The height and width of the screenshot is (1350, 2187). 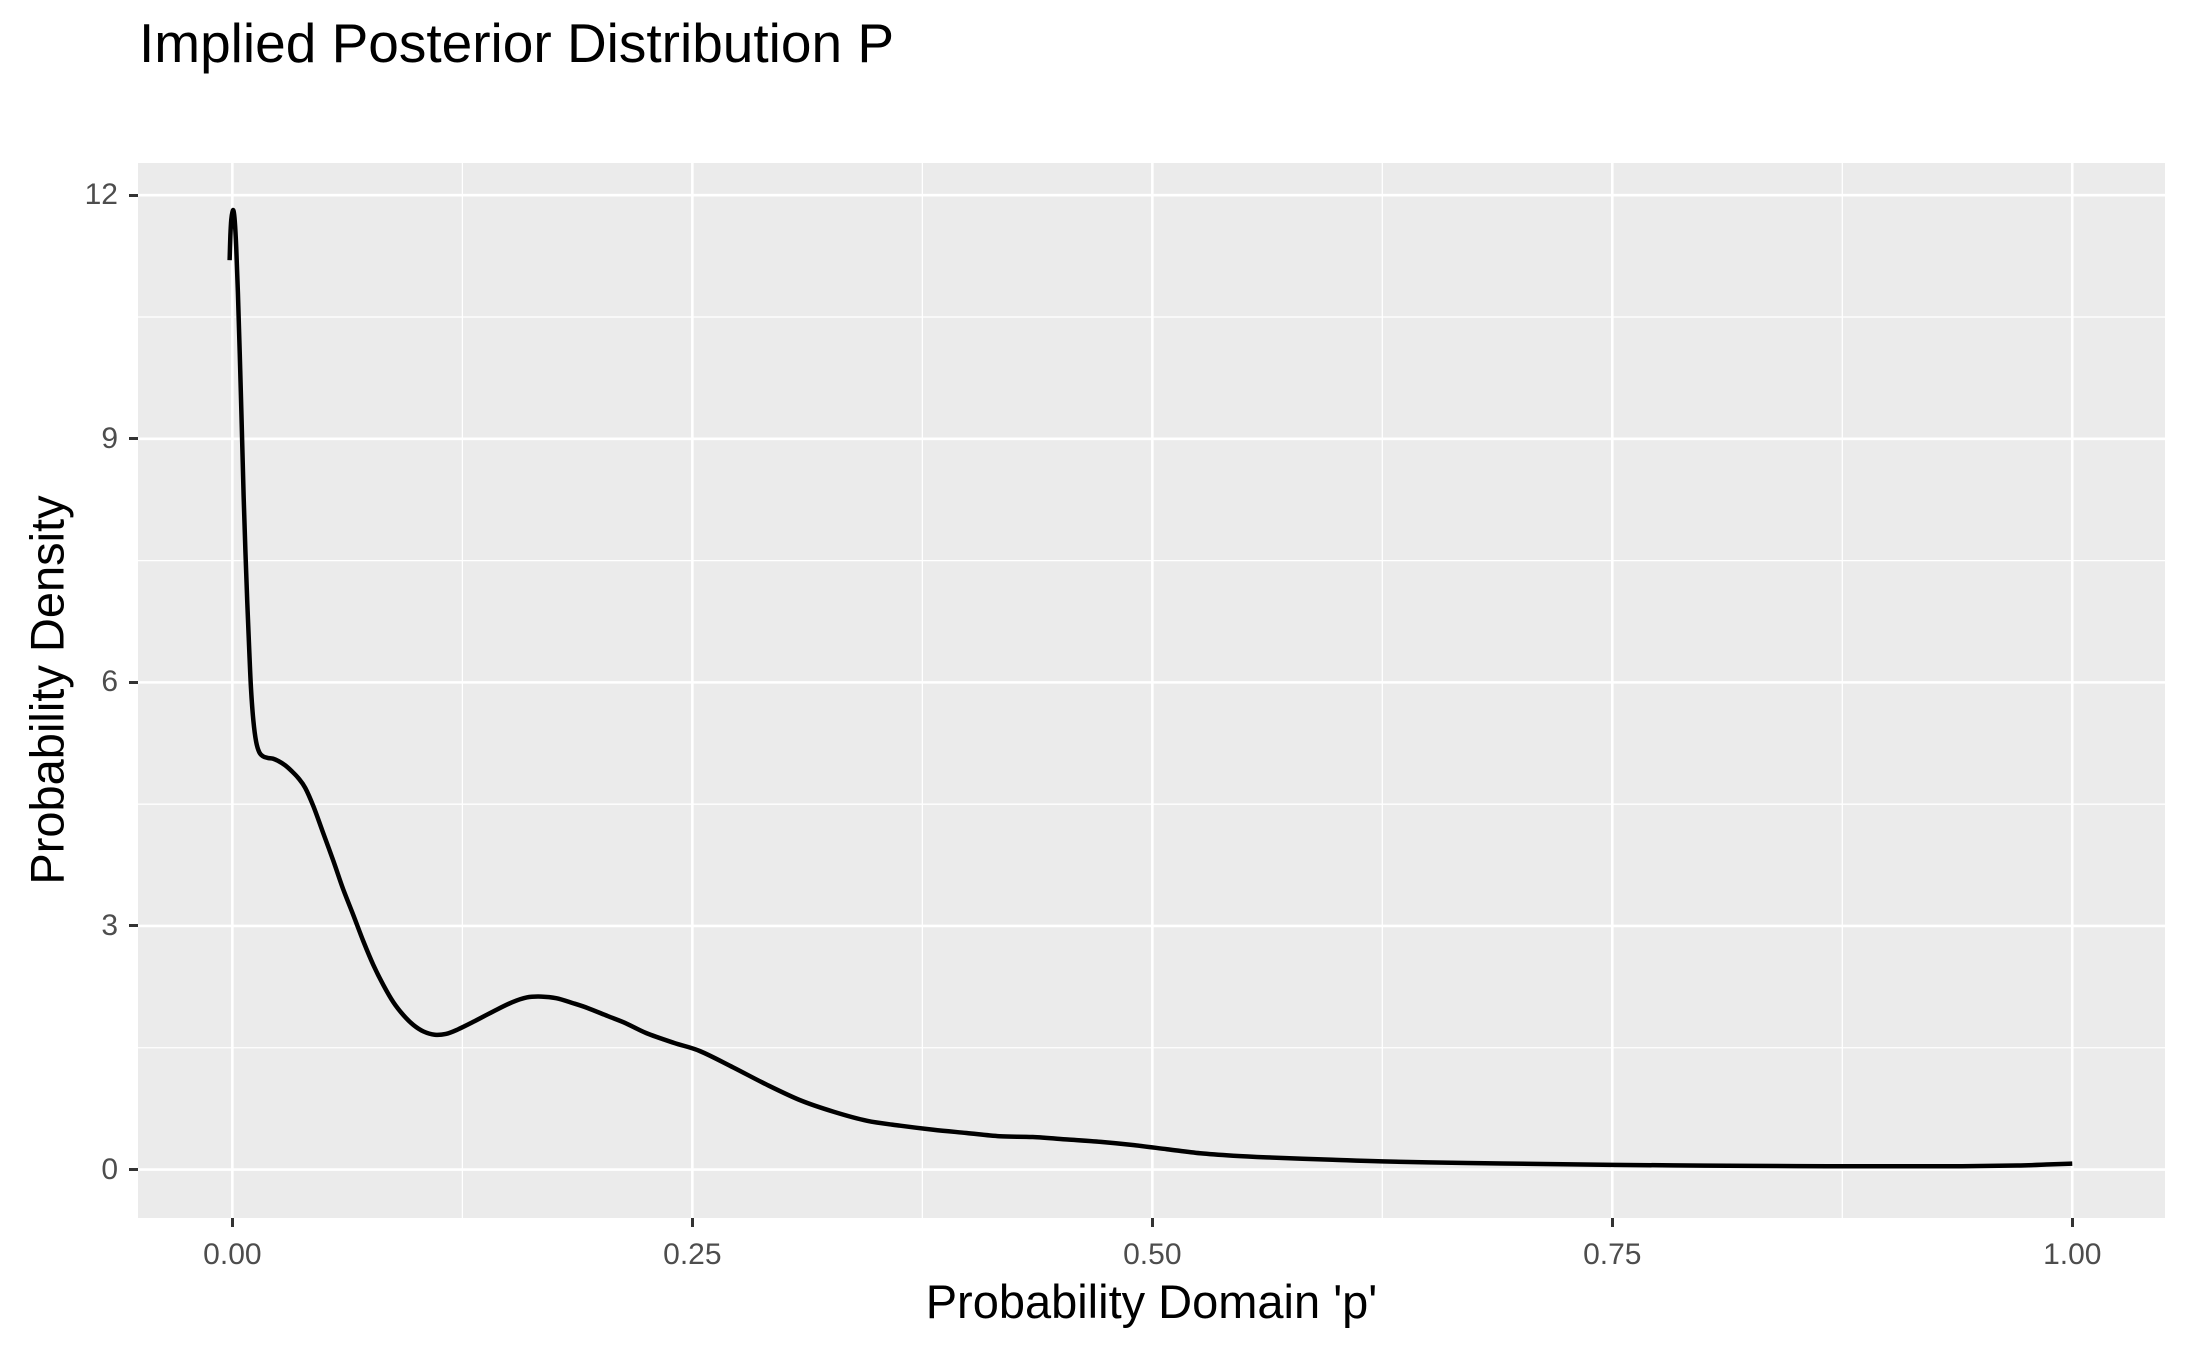 I want to click on y-tick-label: 12, so click(x=101, y=195).